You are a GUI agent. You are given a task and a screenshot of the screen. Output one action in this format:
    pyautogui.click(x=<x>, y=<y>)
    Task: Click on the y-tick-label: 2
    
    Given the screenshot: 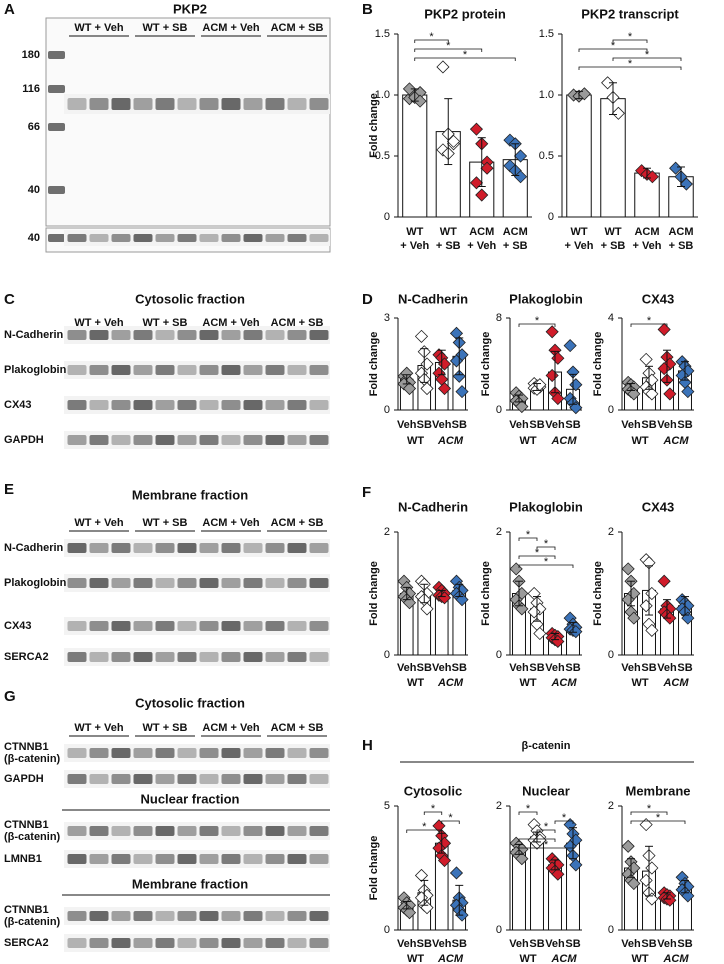 What is the action you would take?
    pyautogui.click(x=499, y=532)
    